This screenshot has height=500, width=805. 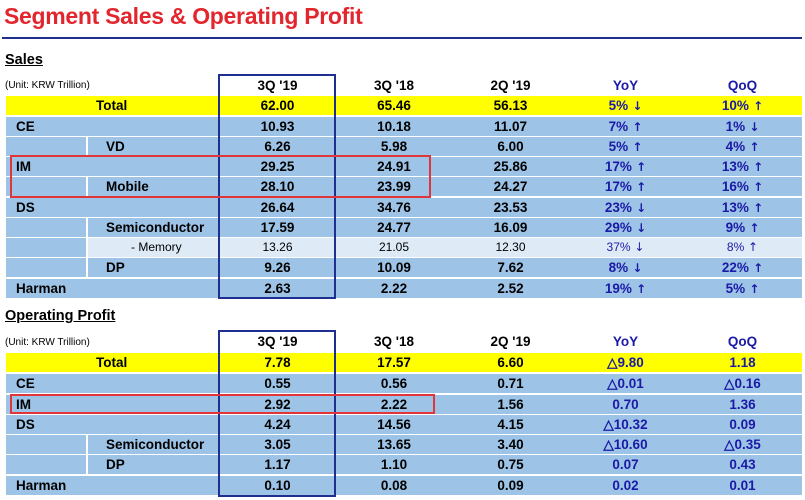 I want to click on yoy-cell: △10.60, so click(x=625, y=444).